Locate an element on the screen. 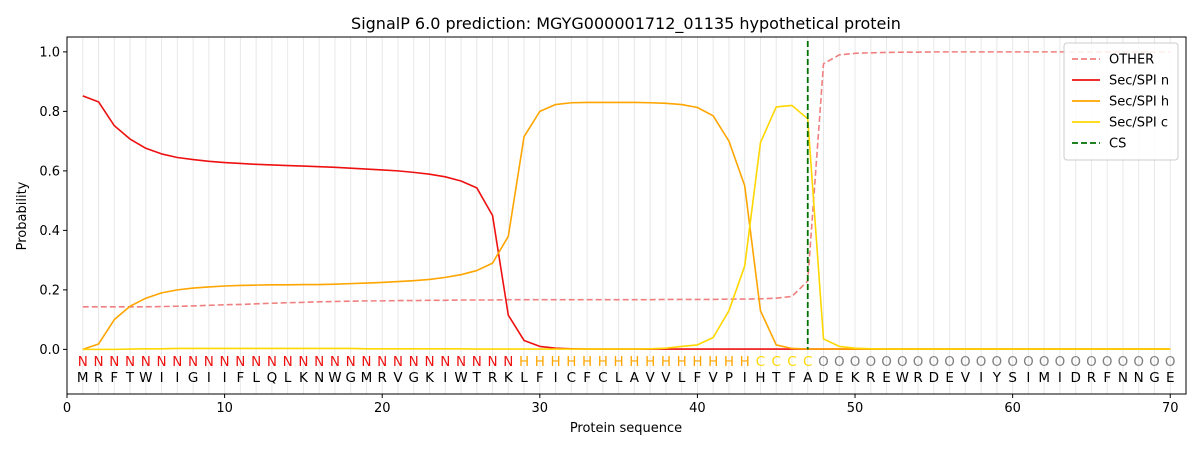 The height and width of the screenshot is (450, 1200). x-tick-label: 0 is located at coordinates (67, 408).